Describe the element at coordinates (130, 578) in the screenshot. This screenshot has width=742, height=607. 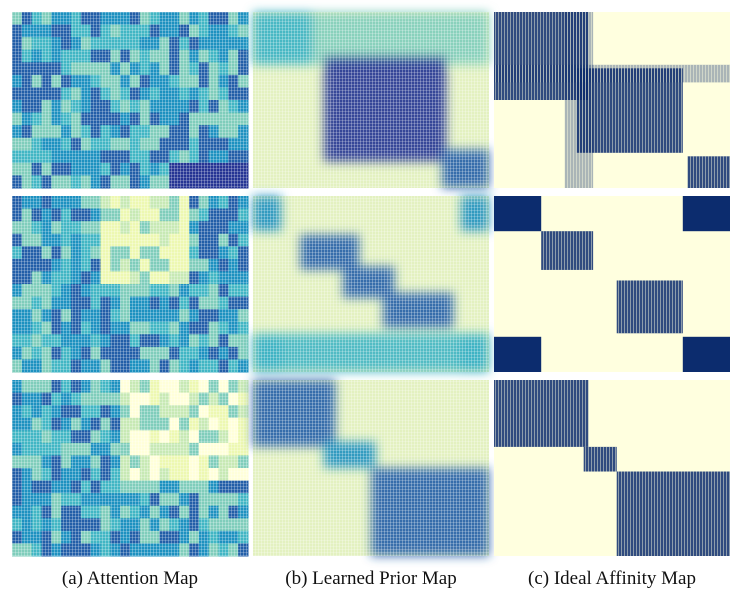
I see `caption: (a) Attention Map` at that location.